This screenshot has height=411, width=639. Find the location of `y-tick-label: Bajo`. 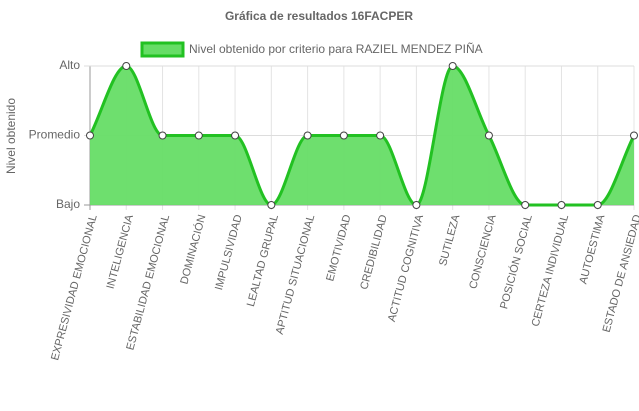

y-tick-label: Bajo is located at coordinates (68, 204).